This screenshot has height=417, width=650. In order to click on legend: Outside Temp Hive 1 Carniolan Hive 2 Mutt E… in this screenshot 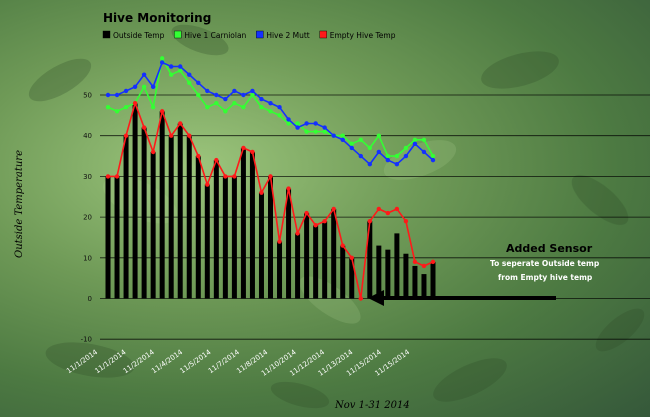, I will do `click(249, 35)`.